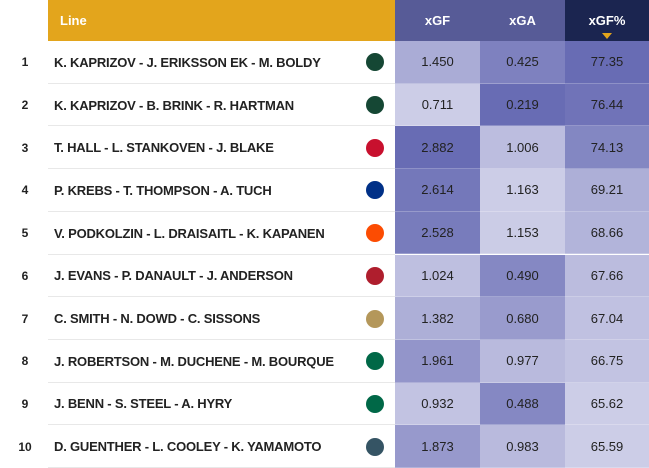 The height and width of the screenshot is (468, 649). What do you see at coordinates (607, 276) in the screenshot?
I see `stat-cell: 67.66` at bounding box center [607, 276].